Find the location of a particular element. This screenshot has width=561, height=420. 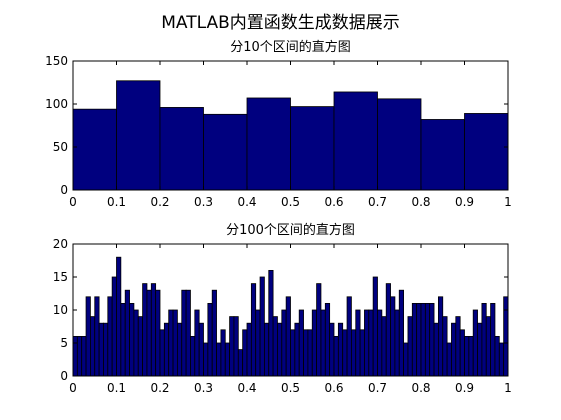

x-tick-label: 0.7 is located at coordinates (377, 388).